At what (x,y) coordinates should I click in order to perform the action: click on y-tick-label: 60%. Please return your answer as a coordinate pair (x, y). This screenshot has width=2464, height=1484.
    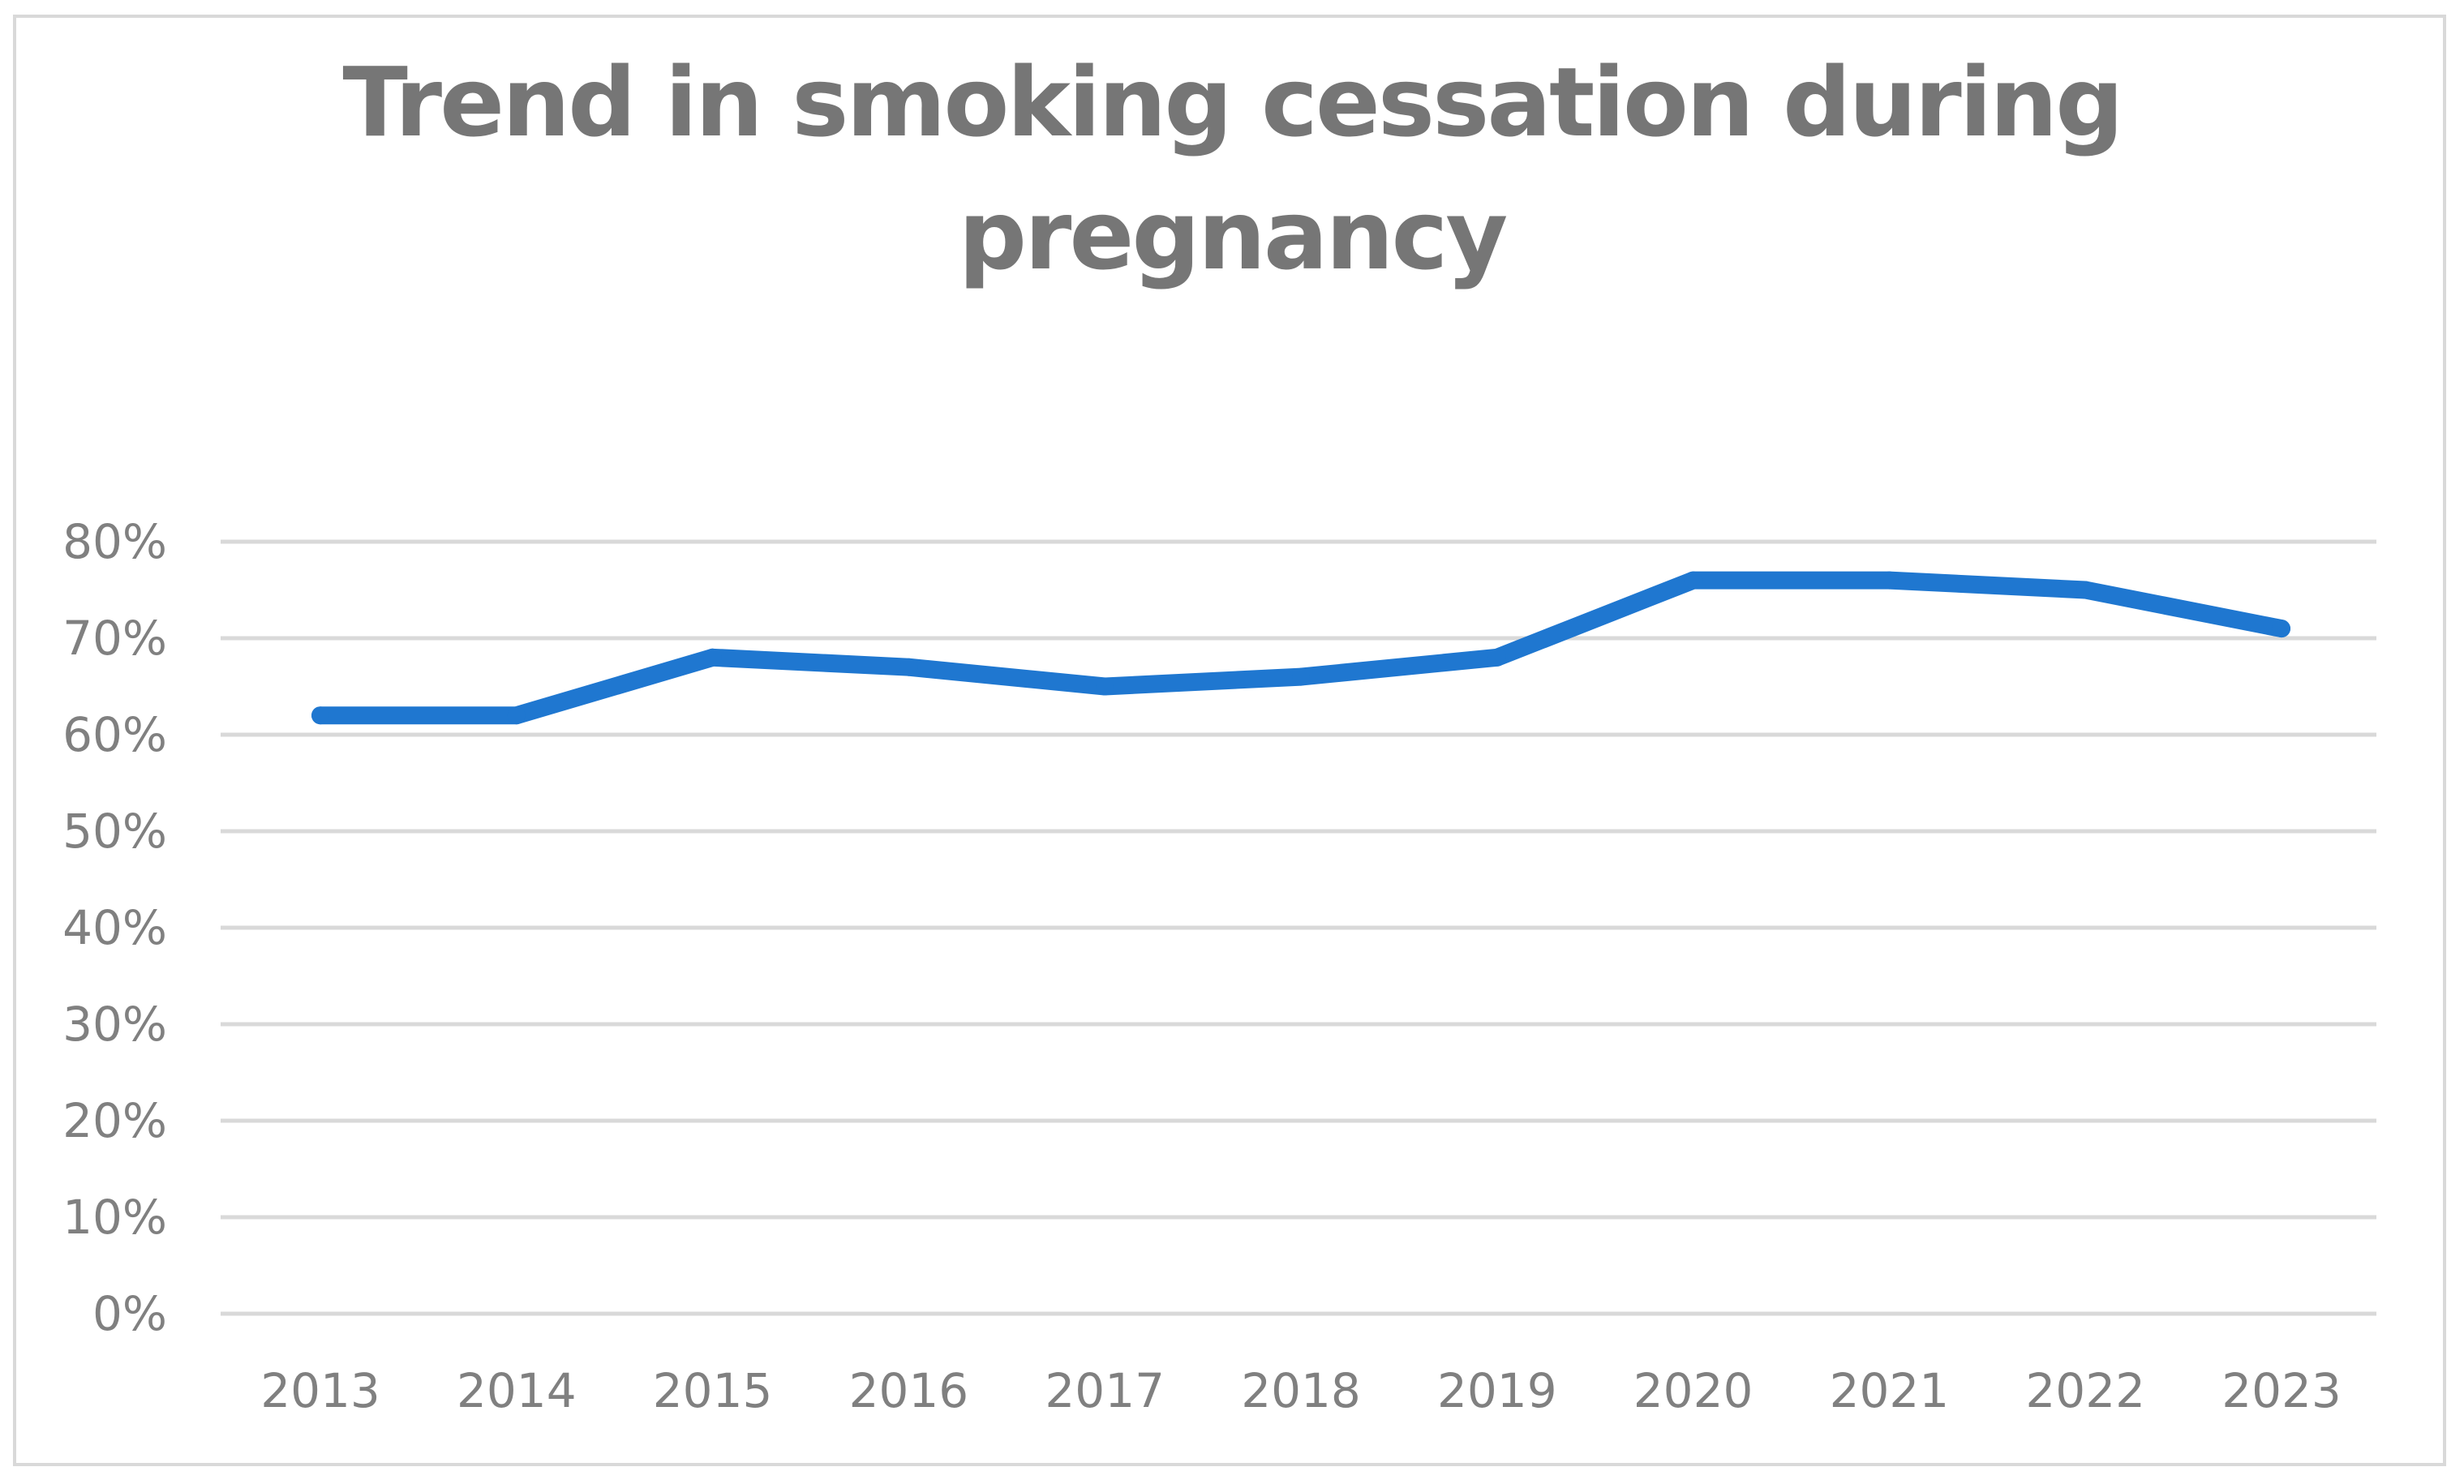
    Looking at the image, I should click on (114, 734).